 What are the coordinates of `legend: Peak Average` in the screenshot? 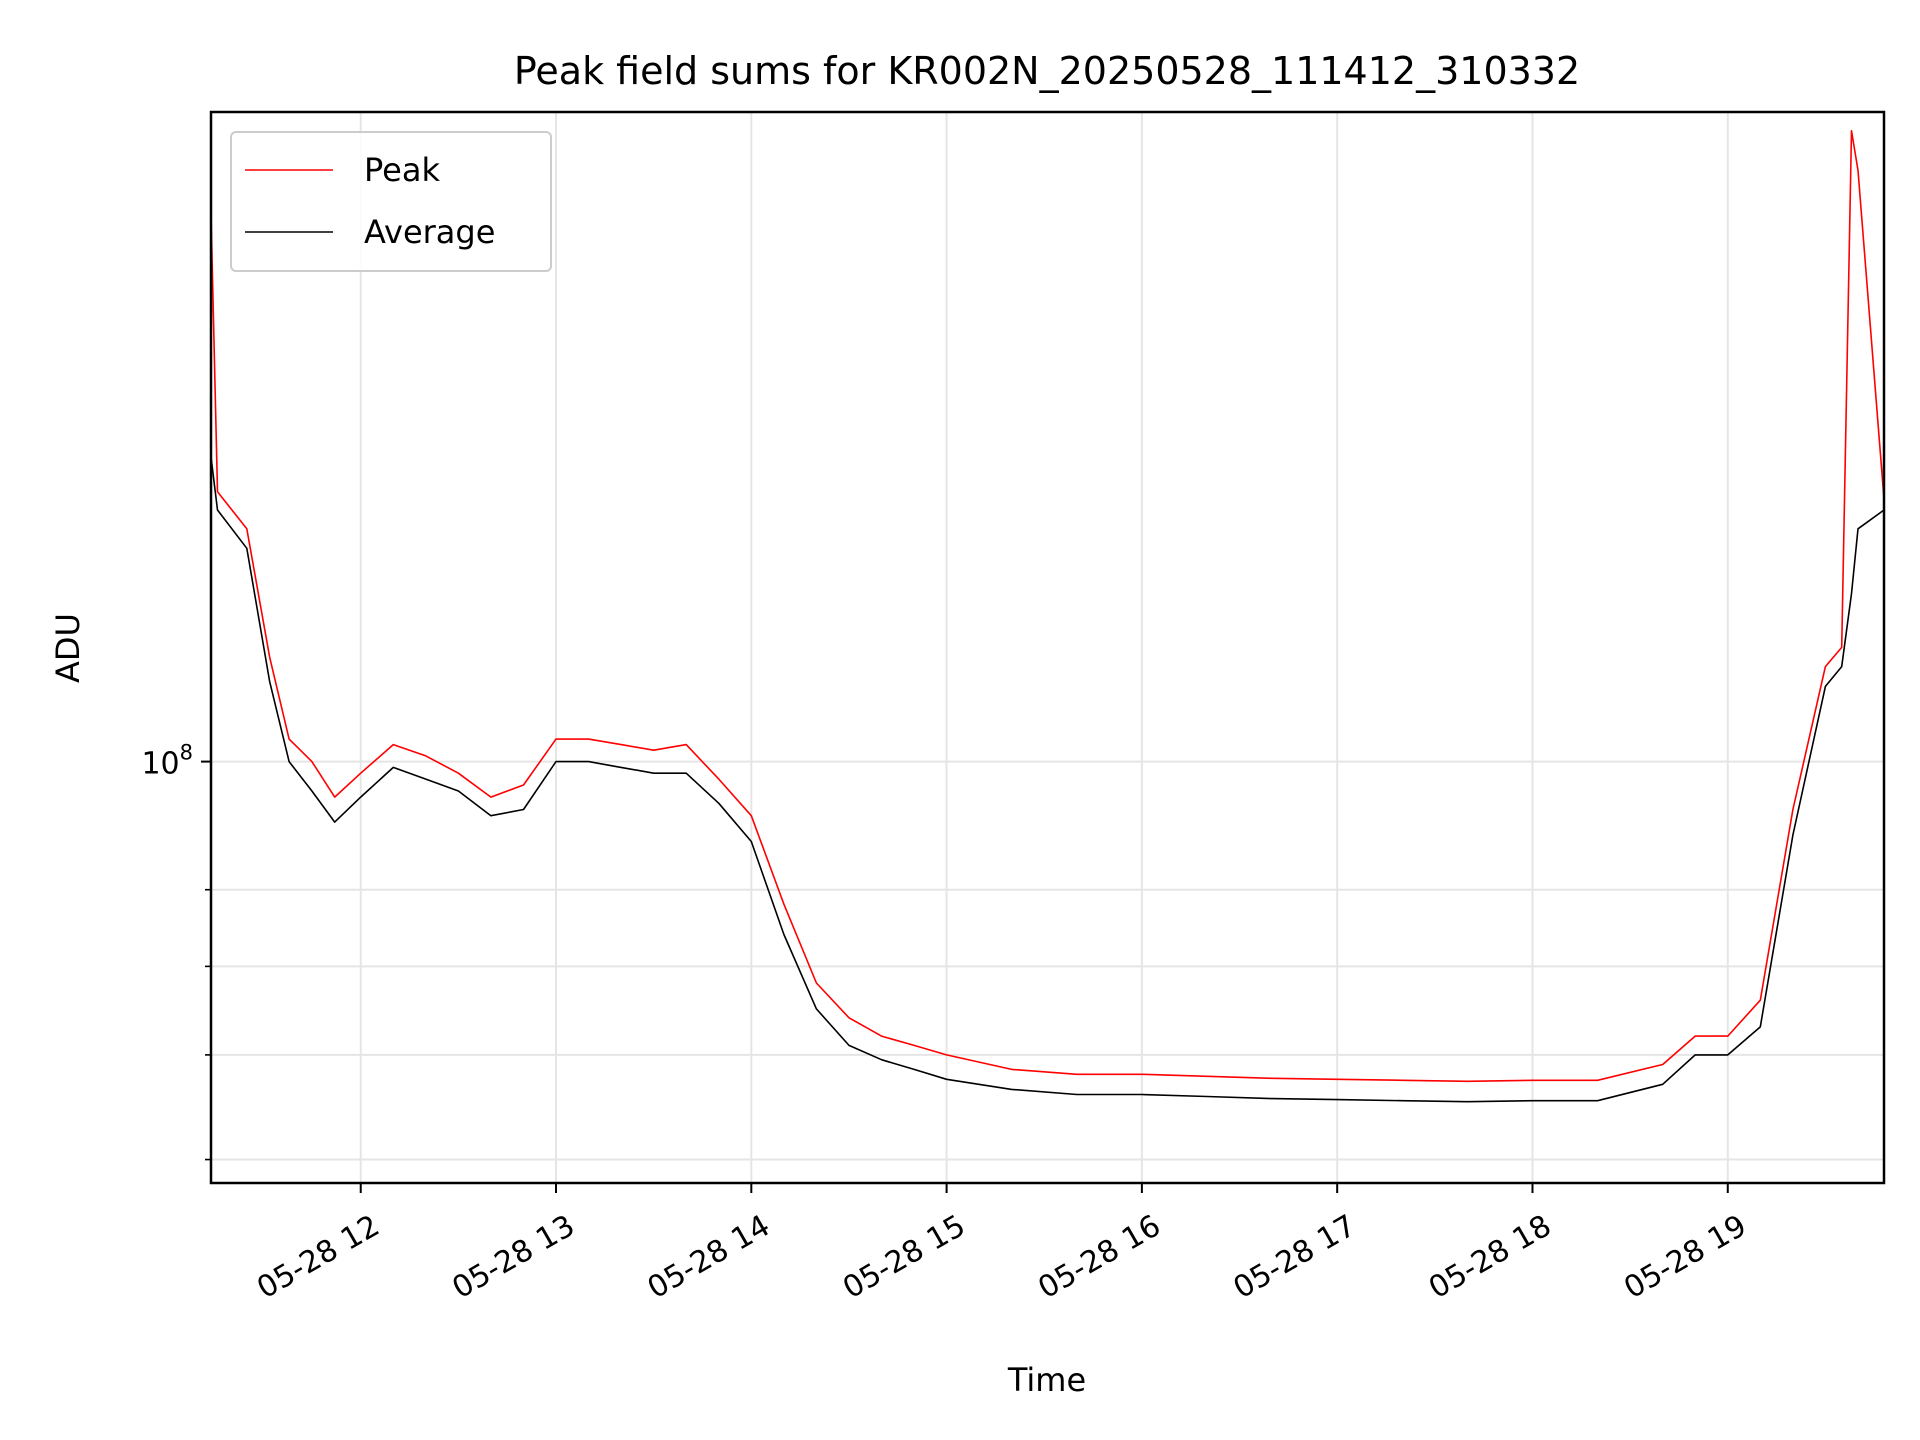 It's located at (391, 201).